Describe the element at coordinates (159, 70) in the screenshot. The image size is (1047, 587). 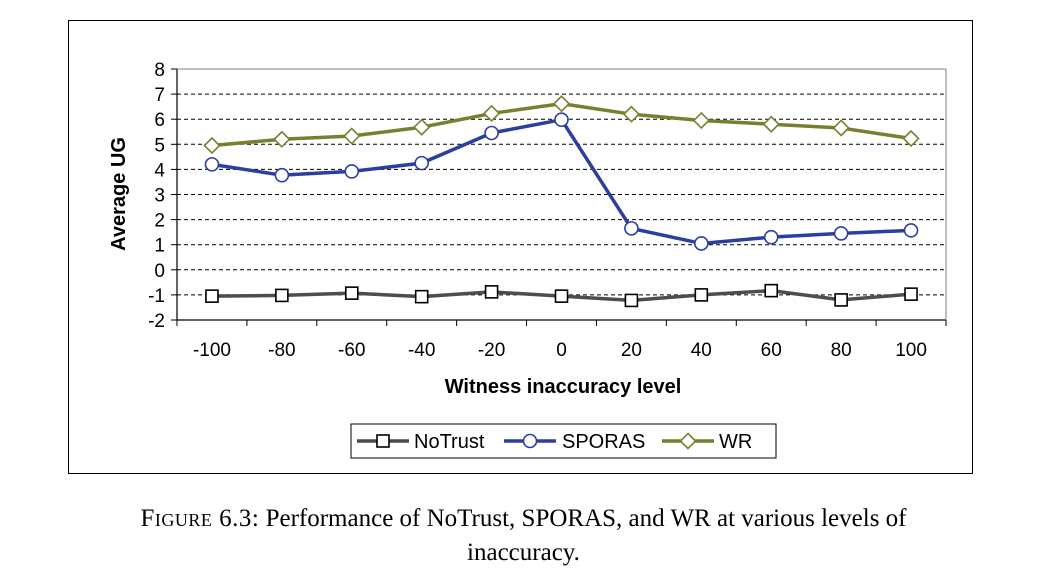
I see `y-tick-label: 8` at that location.